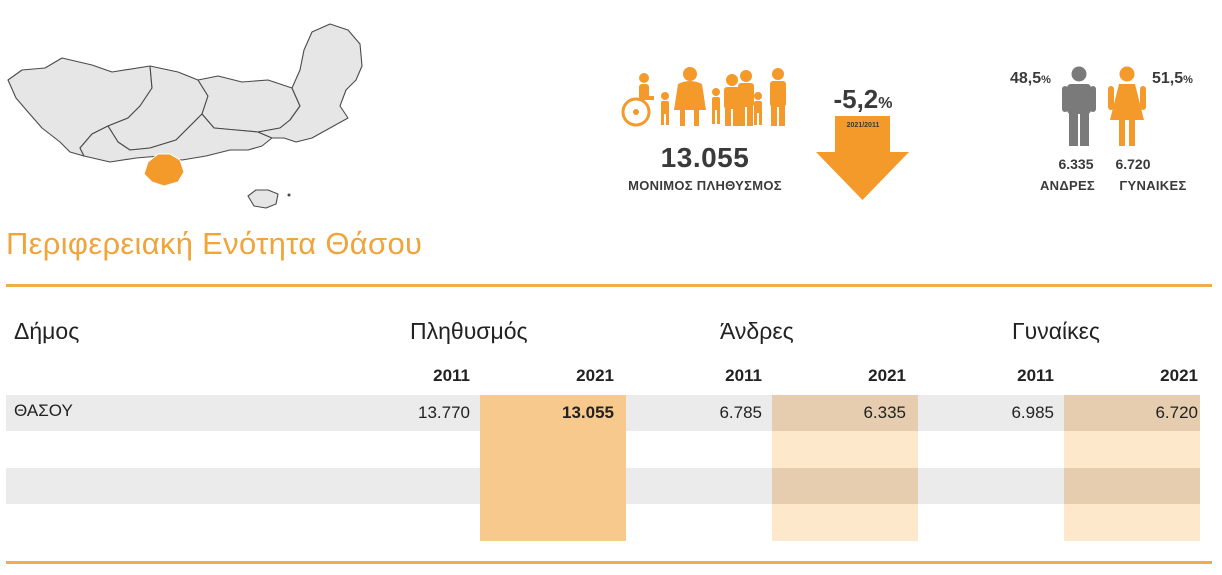 The height and width of the screenshot is (575, 1222). I want to click on cell-pop-2011: 13.770, so click(444, 412).